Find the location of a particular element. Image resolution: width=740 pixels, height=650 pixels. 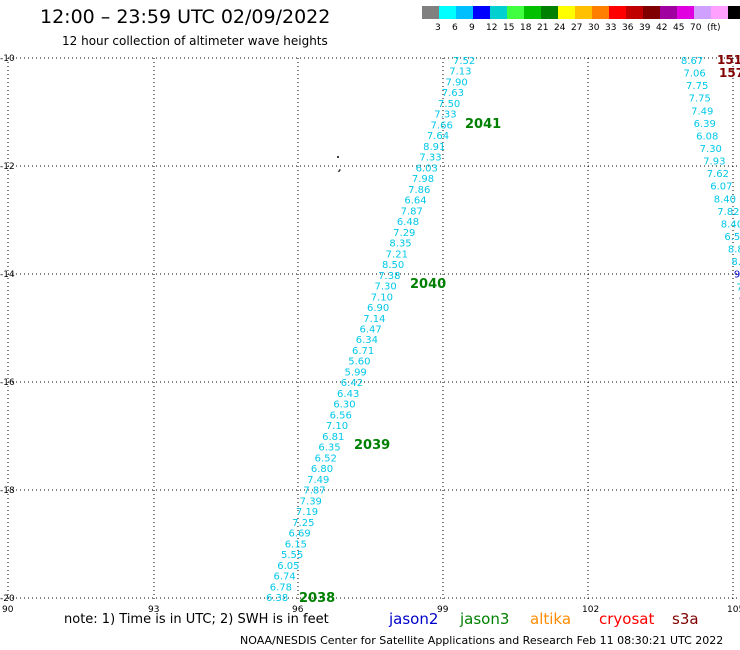

legend-label: 9 is located at coordinates (472, 28).